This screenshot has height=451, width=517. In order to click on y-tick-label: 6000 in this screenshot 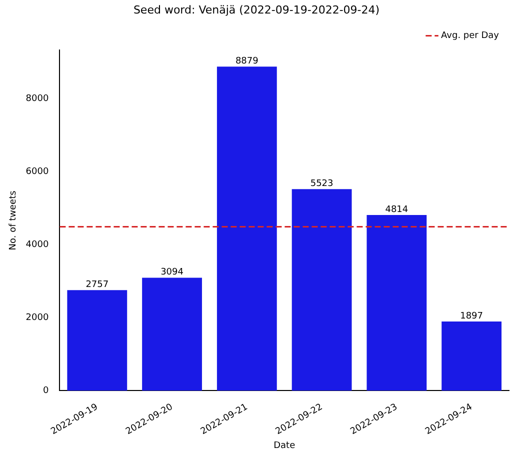, I will do `click(37, 172)`.